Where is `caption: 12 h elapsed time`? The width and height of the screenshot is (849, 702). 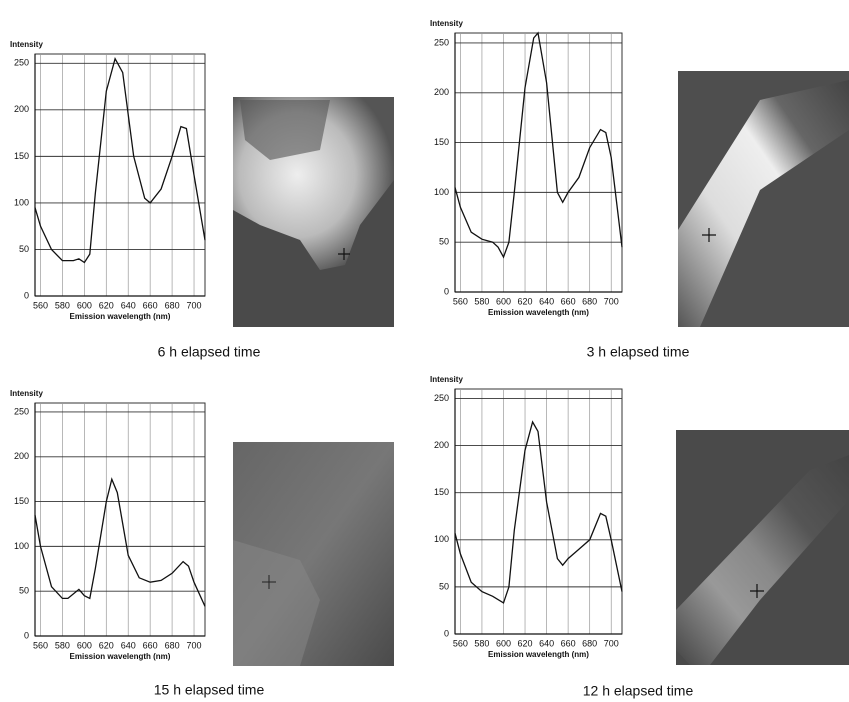 caption: 12 h elapsed time is located at coordinates (638, 691).